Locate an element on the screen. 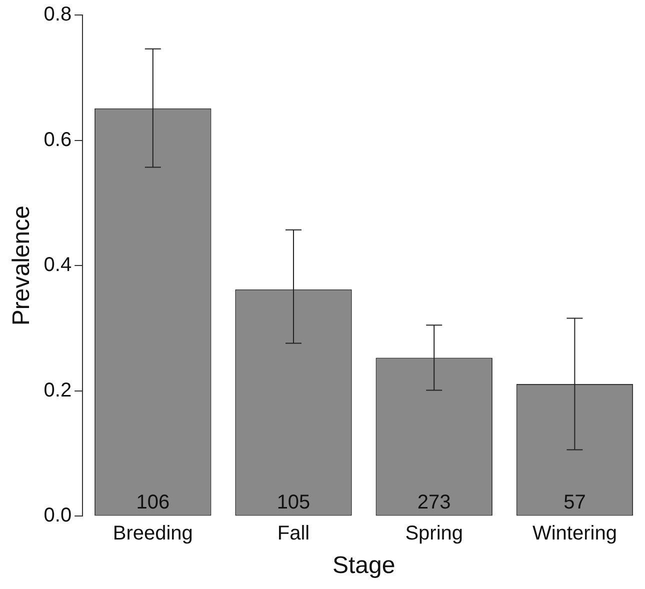 The width and height of the screenshot is (645, 589). x-axis-title: Stage is located at coordinates (364, 566).